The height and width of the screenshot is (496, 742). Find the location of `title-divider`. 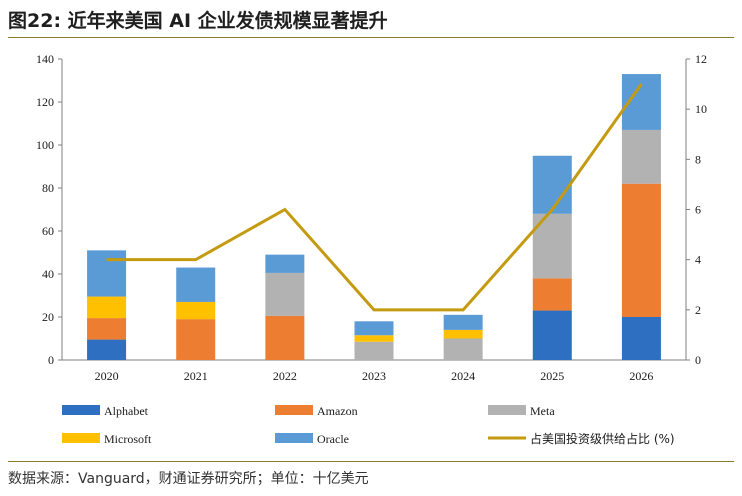

title-divider is located at coordinates (371, 37).